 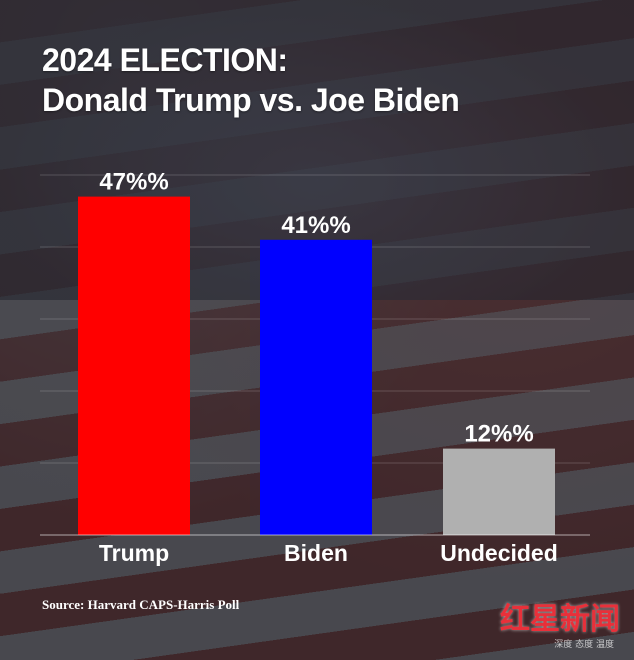 I want to click on chart-title-line-1: 2024 ELECTION:, so click(x=165, y=60).